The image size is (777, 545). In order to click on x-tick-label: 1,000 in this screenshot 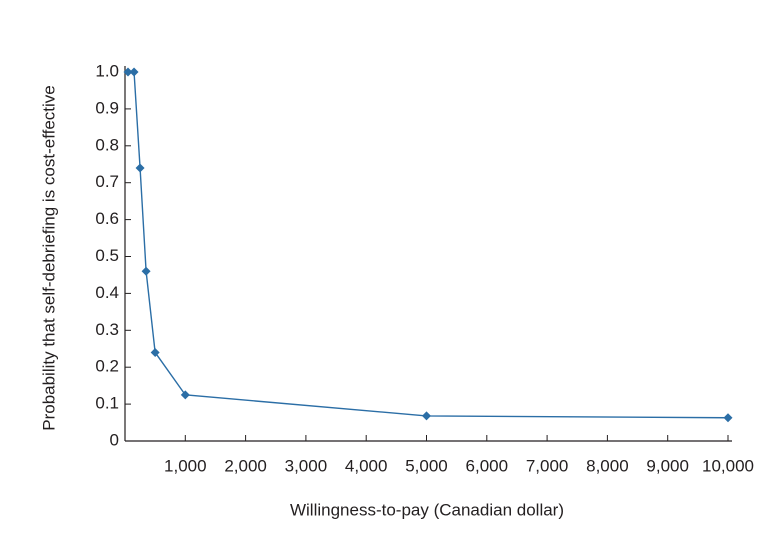, I will do `click(185, 465)`.